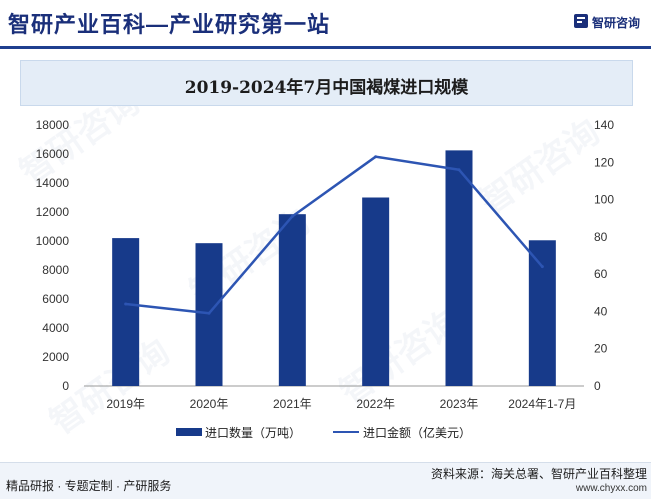 The width and height of the screenshot is (651, 499). I want to click on footer-source: 资料来源：海关总署、智研产业百科整理, so click(538, 474).